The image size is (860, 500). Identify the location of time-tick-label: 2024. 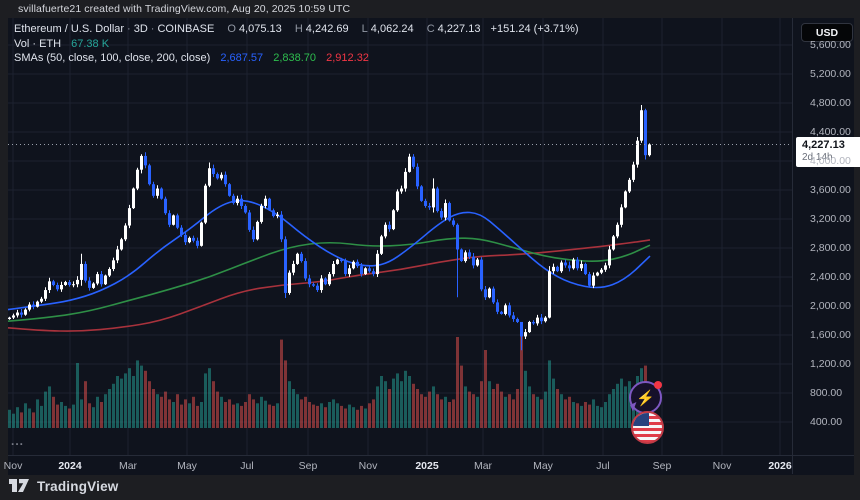
(70, 466).